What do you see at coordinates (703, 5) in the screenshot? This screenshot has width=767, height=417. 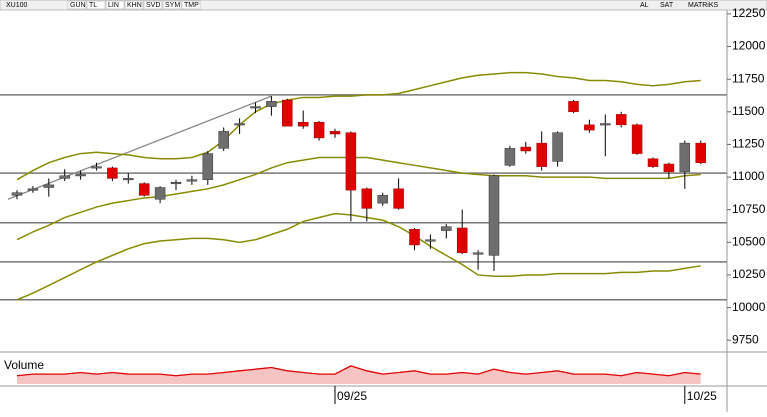 I see `toolbar-right-label: MATRiKS` at bounding box center [703, 5].